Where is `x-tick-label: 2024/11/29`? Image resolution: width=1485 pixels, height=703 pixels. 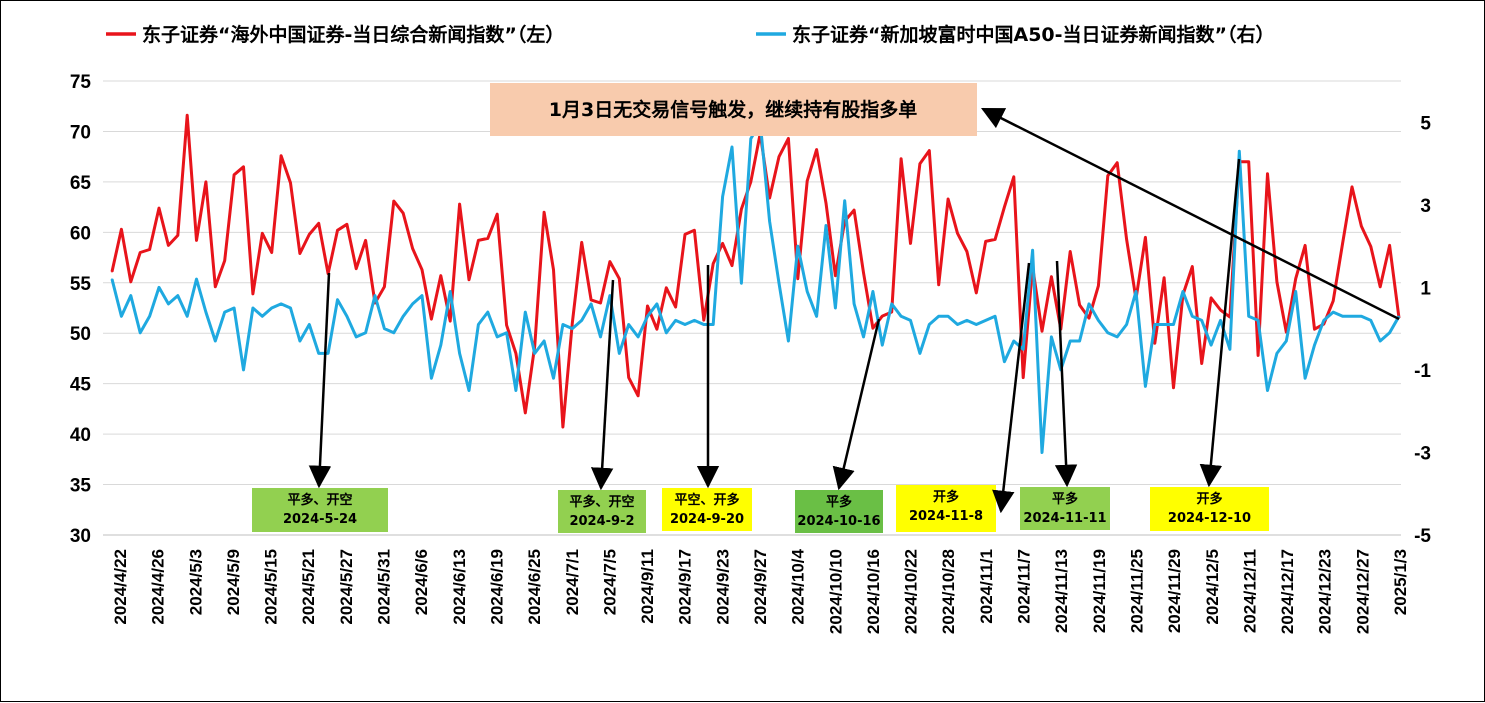
x-tick-label: 2024/11/29 is located at coordinates (1174, 591).